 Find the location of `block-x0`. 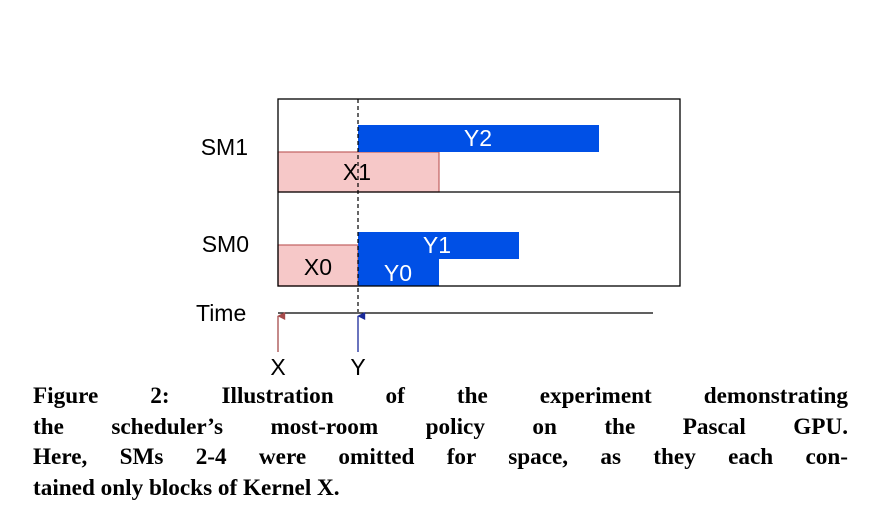

block-x0 is located at coordinates (318, 265).